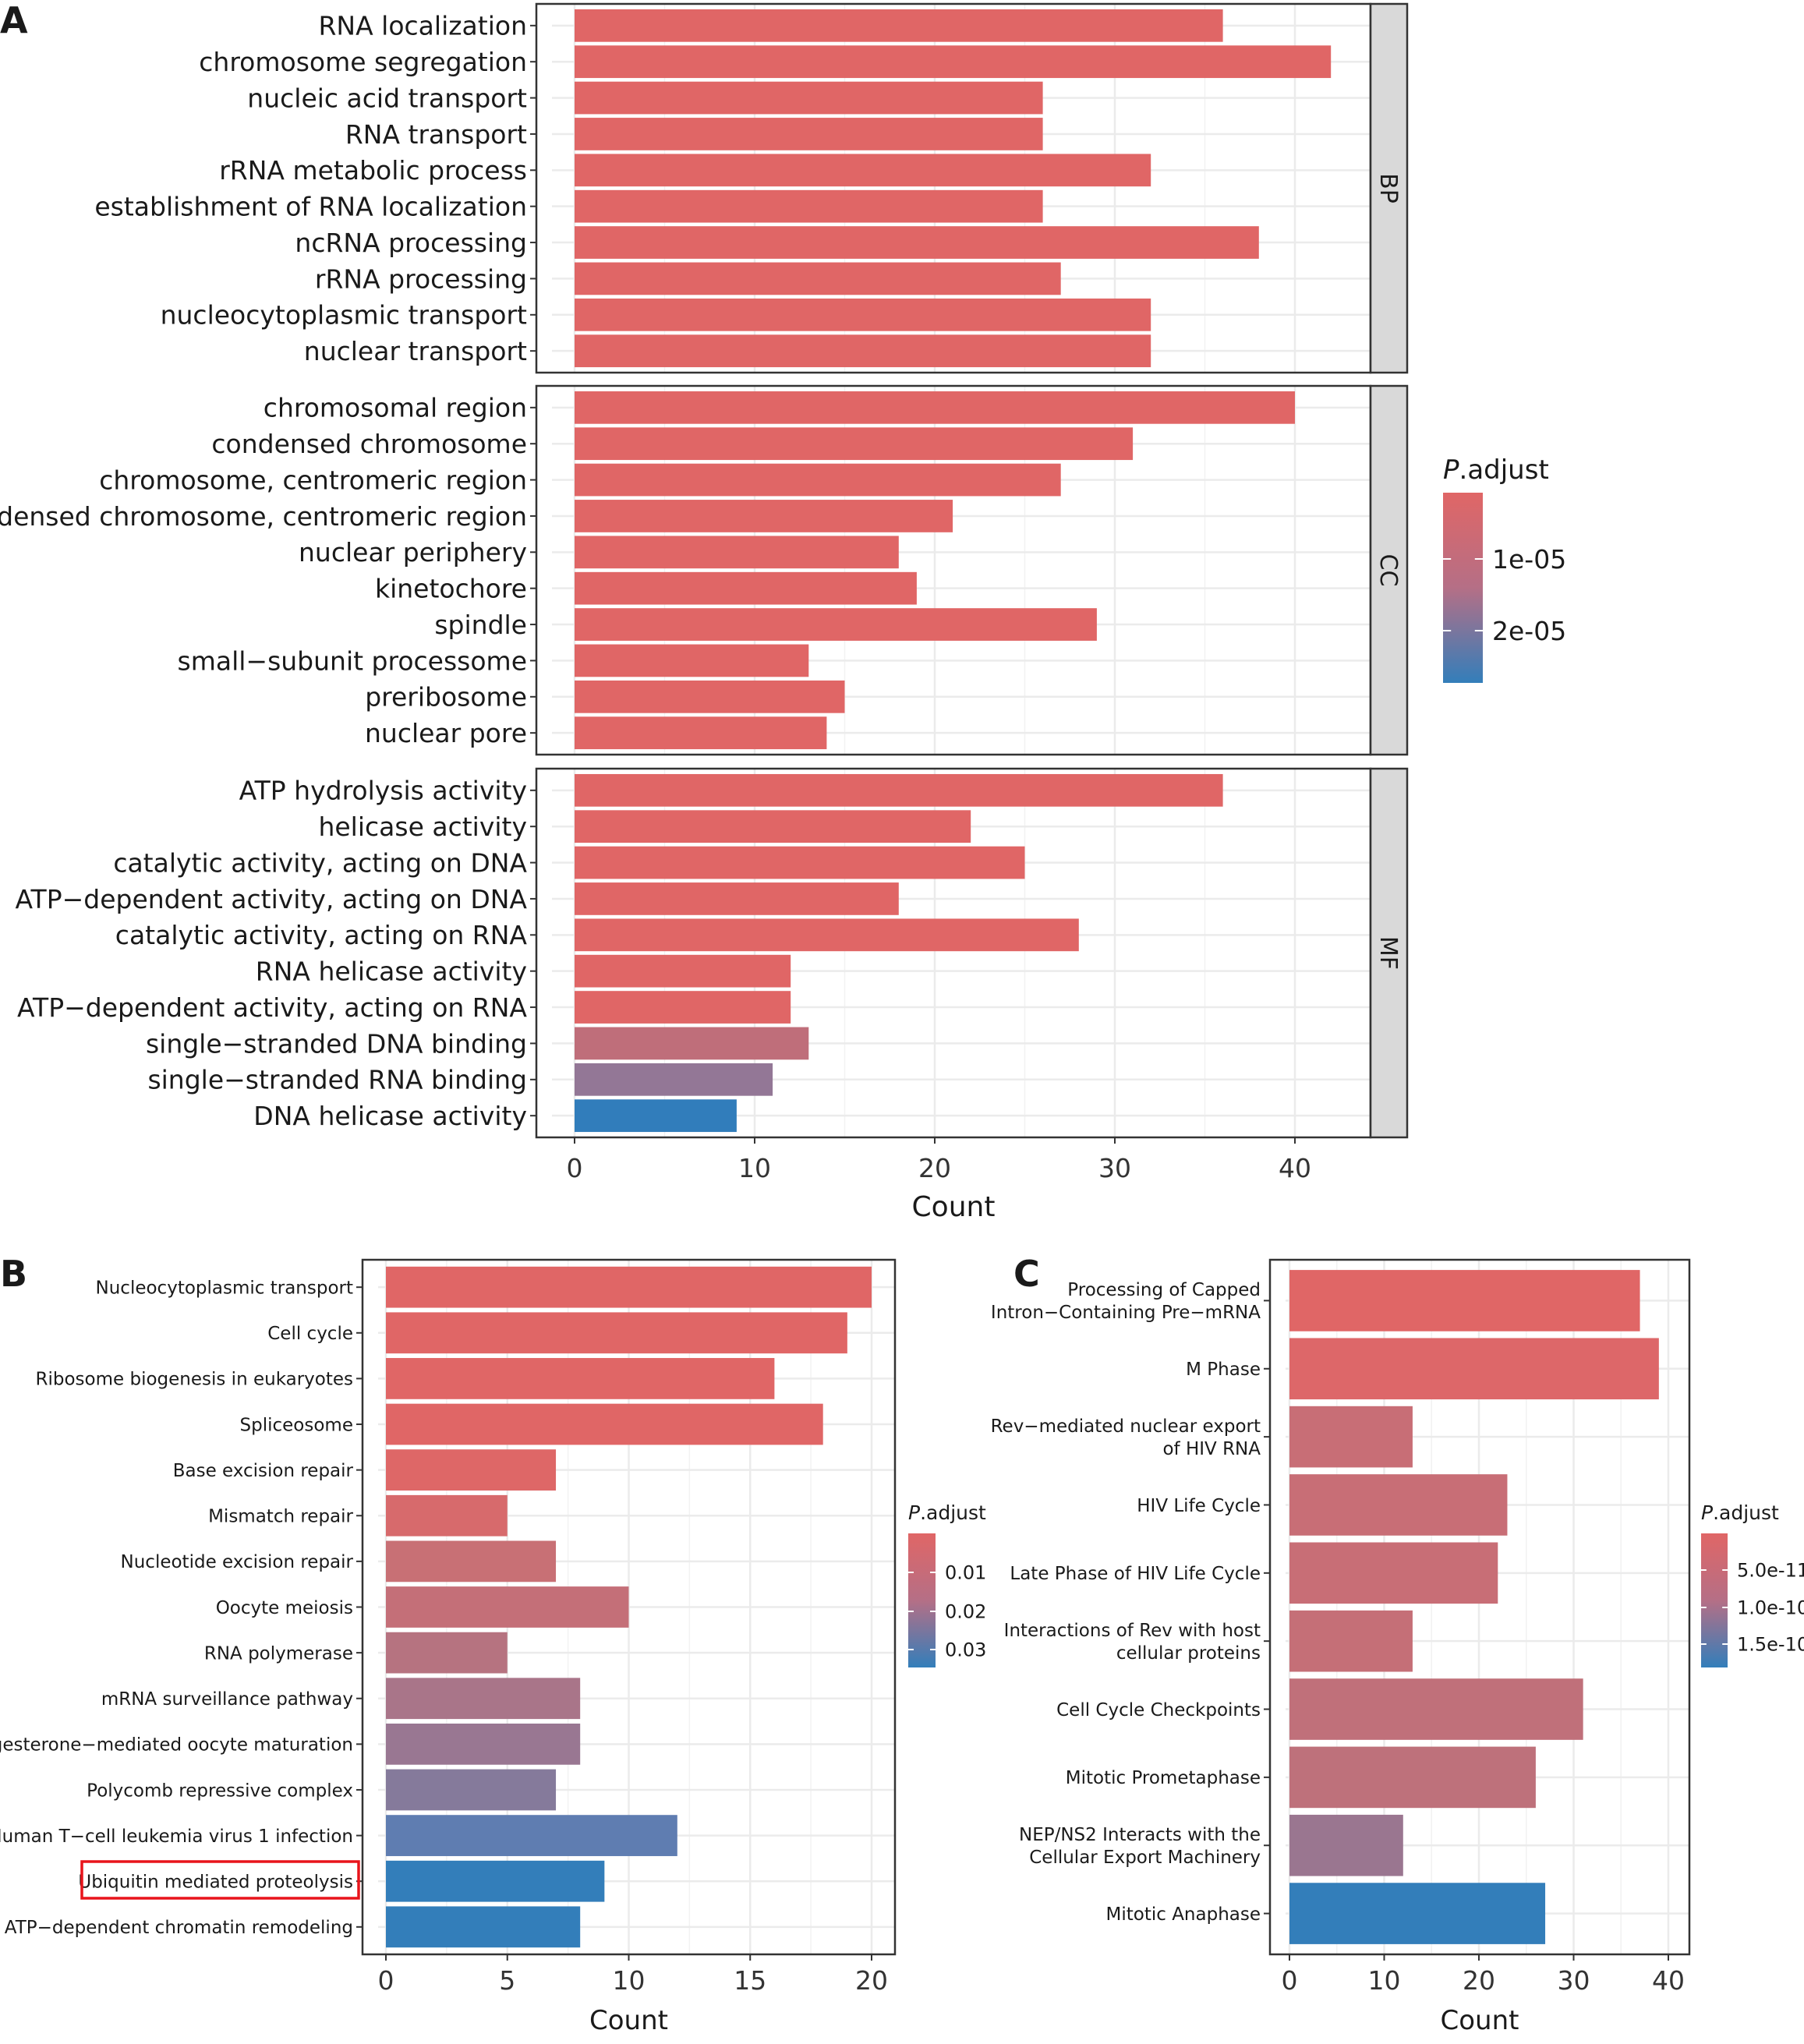  Describe the element at coordinates (310, 207) in the screenshot. I see `category-label: establishment of RNA localization` at that location.